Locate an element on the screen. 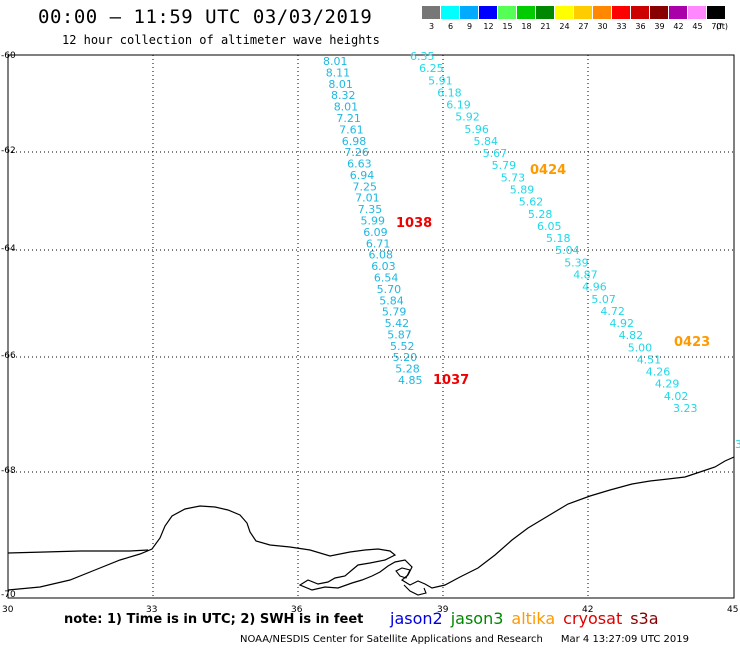 The width and height of the screenshot is (740, 650). wave-height-value: 5.79 is located at coordinates (394, 312).